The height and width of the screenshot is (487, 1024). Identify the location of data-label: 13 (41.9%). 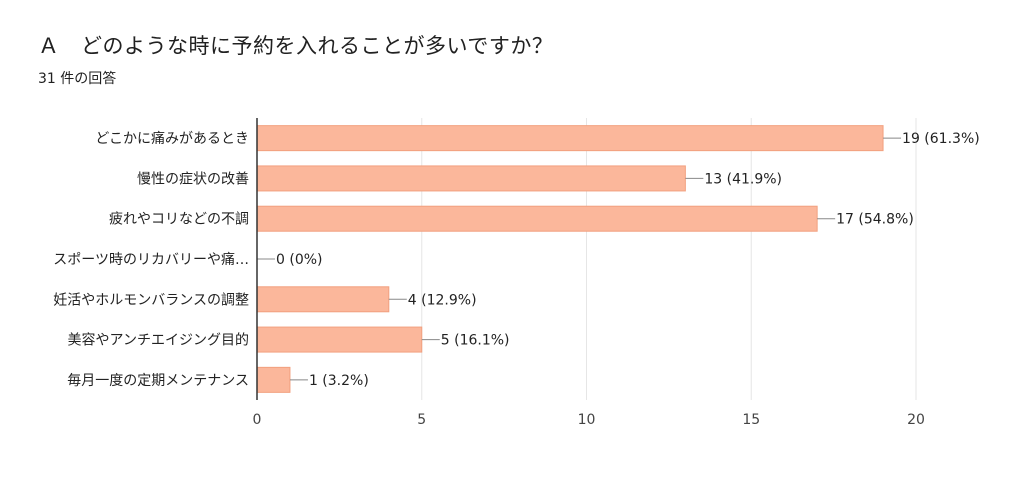
(743, 179).